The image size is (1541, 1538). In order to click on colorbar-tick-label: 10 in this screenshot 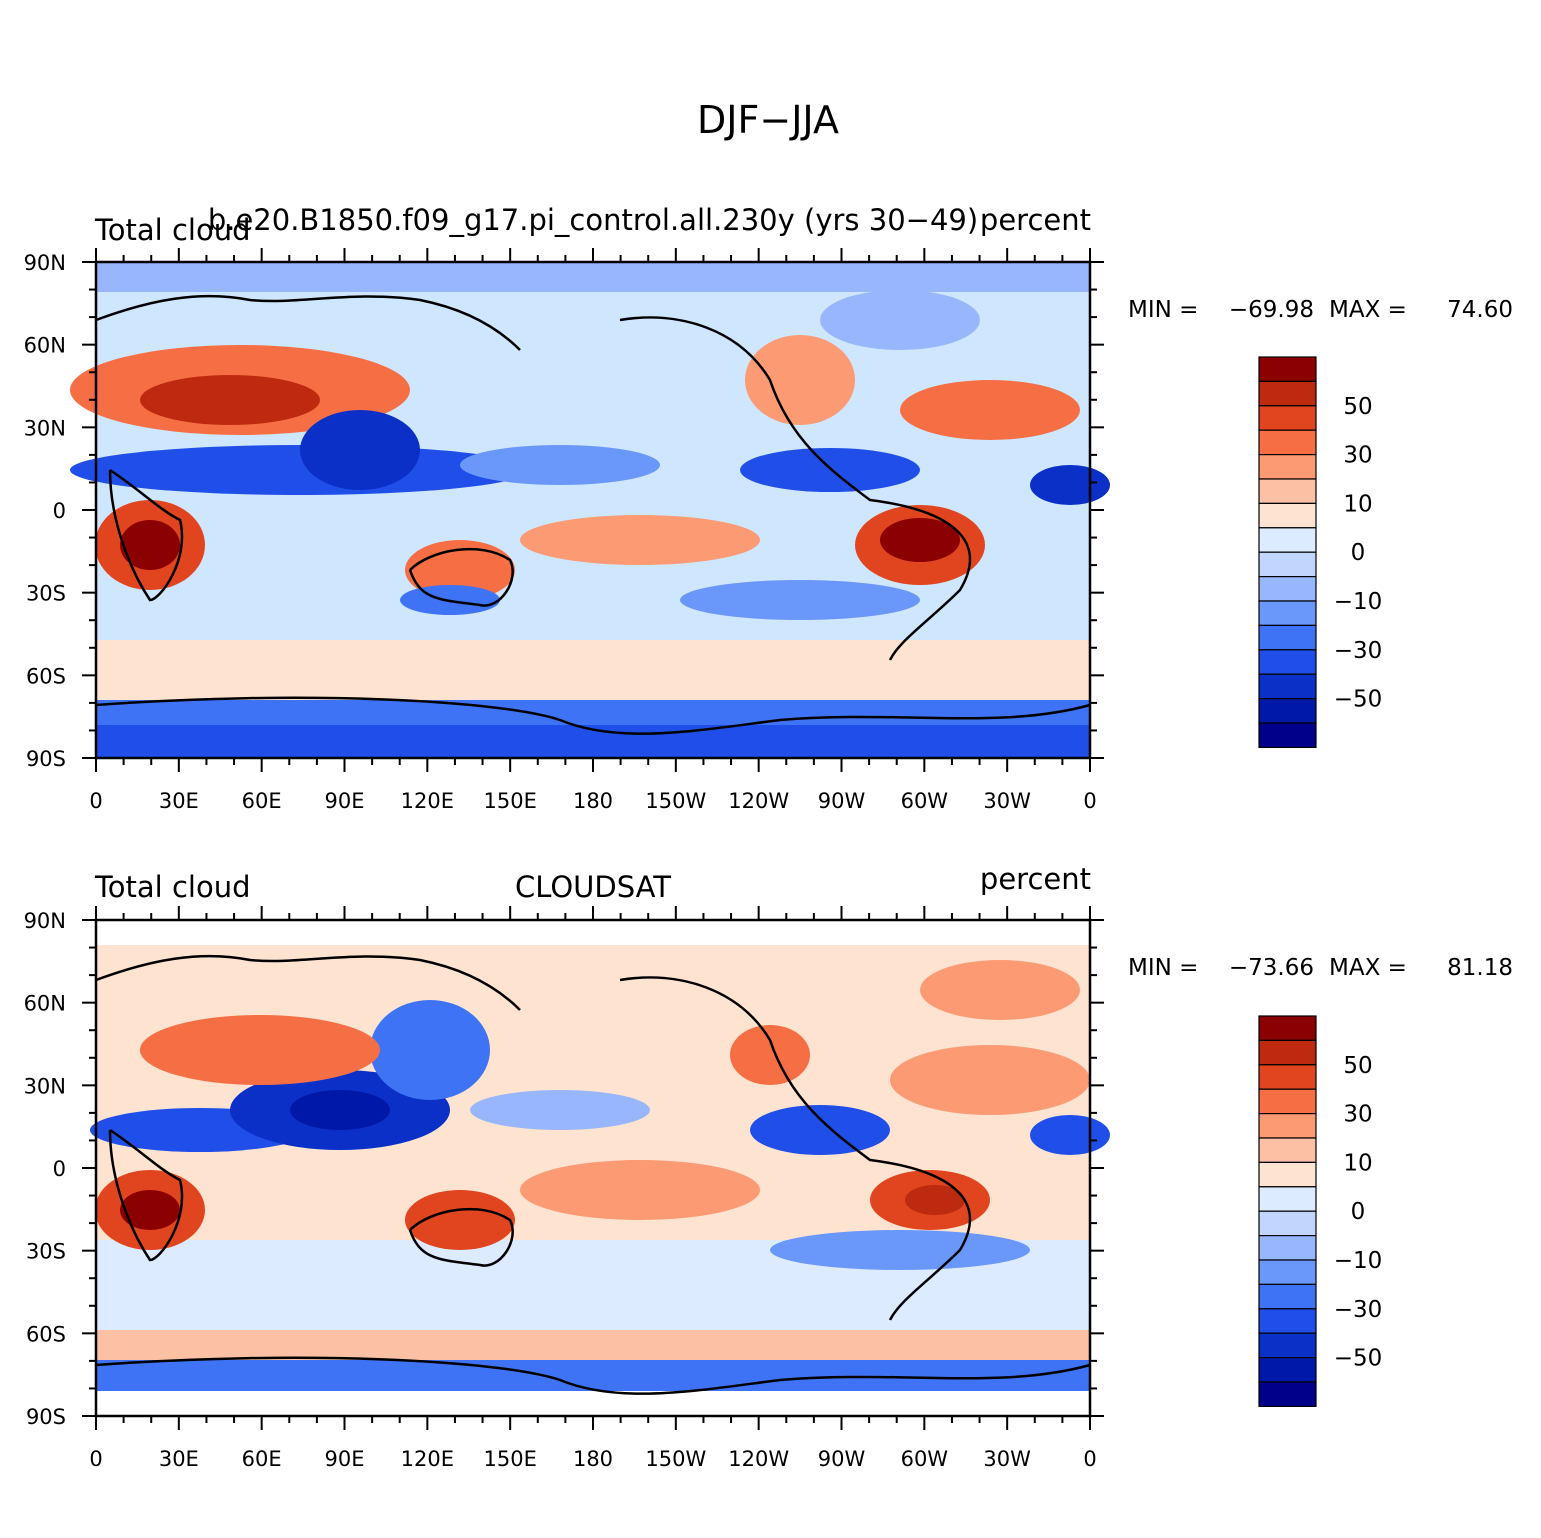, I will do `click(1357, 1163)`.